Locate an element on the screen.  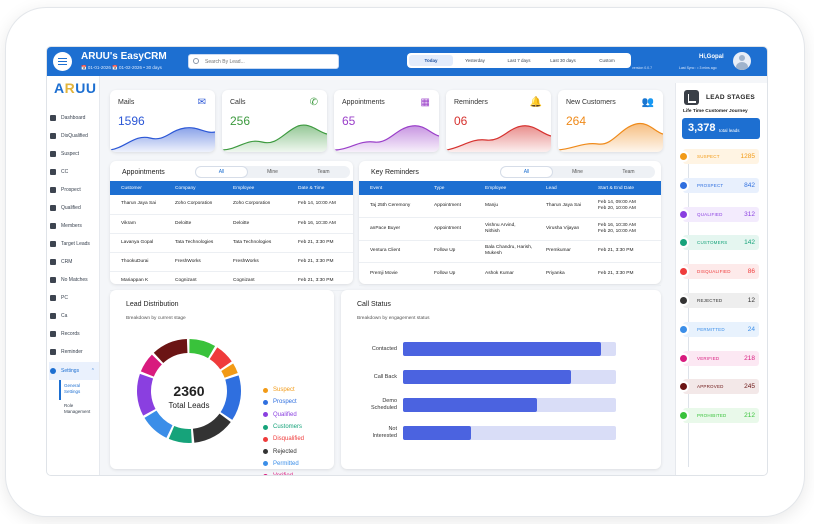
sidebar-item-qualified: Qualified is located at coordinates (74, 208).